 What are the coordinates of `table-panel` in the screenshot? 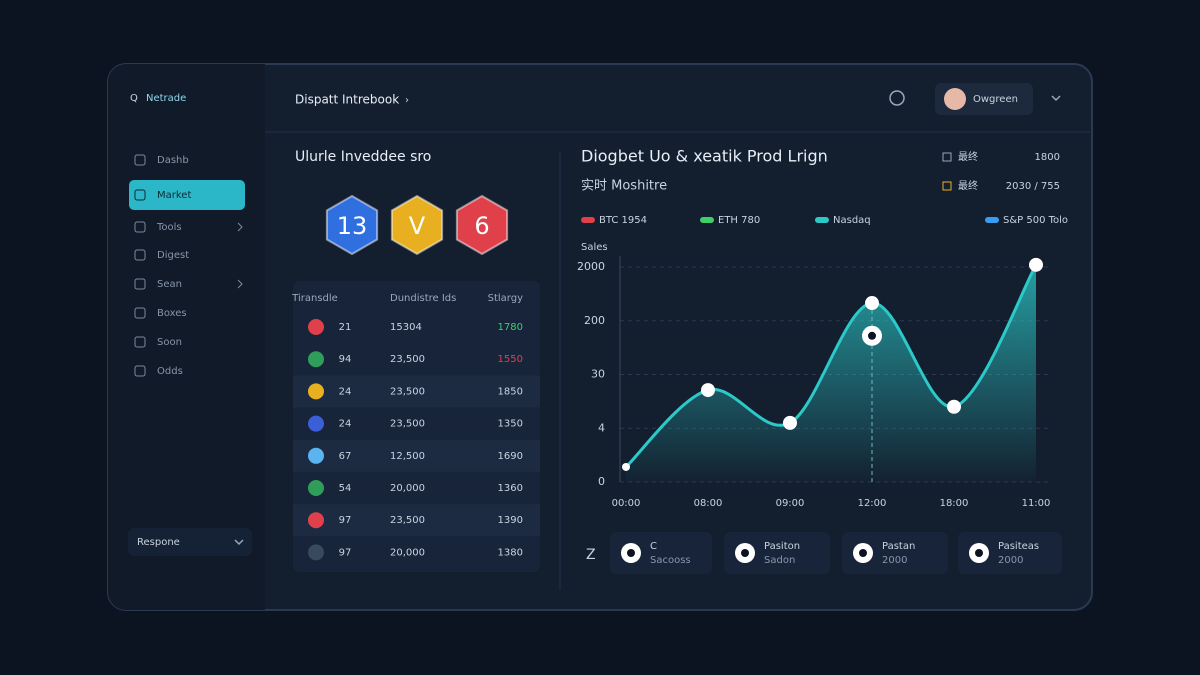 It's located at (416, 426).